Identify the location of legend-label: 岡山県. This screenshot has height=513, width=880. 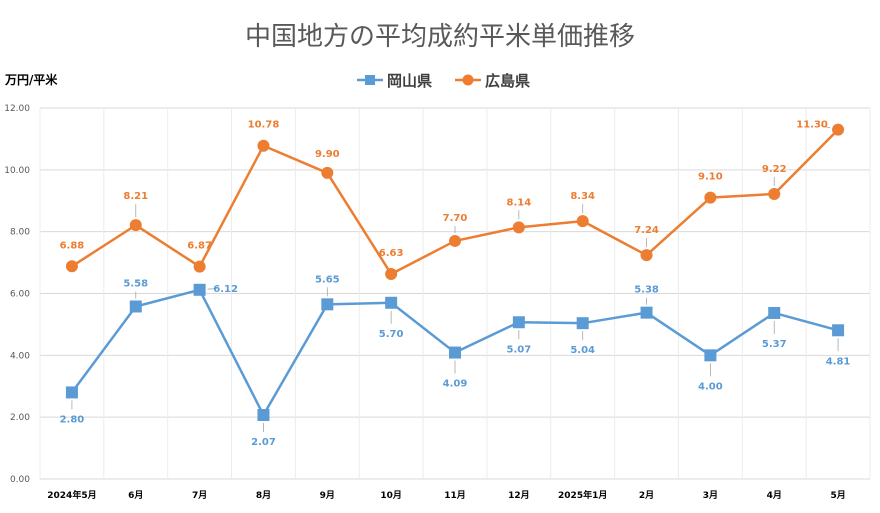
(409, 81).